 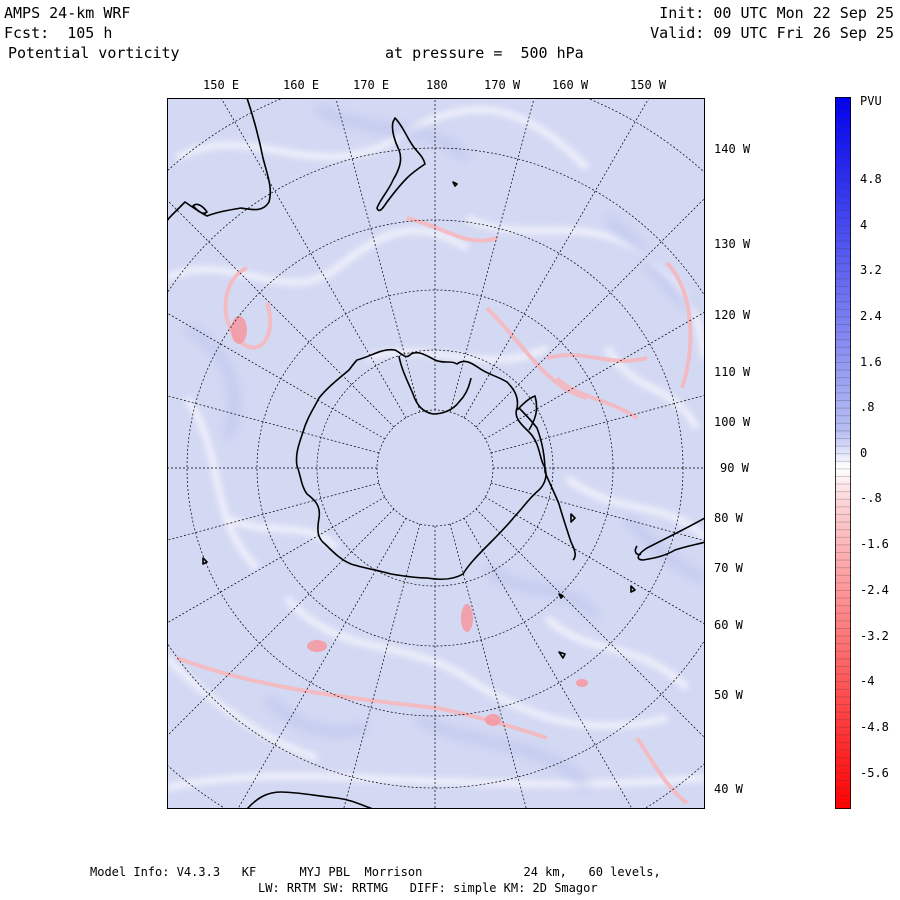 What do you see at coordinates (864, 453) in the screenshot?
I see `colorbar-label: 0` at bounding box center [864, 453].